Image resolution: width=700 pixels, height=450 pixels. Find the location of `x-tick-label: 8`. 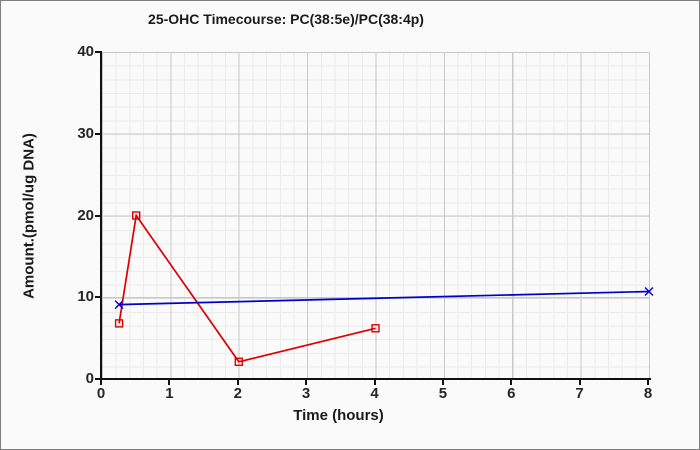

x-tick-label: 8 is located at coordinates (648, 393).